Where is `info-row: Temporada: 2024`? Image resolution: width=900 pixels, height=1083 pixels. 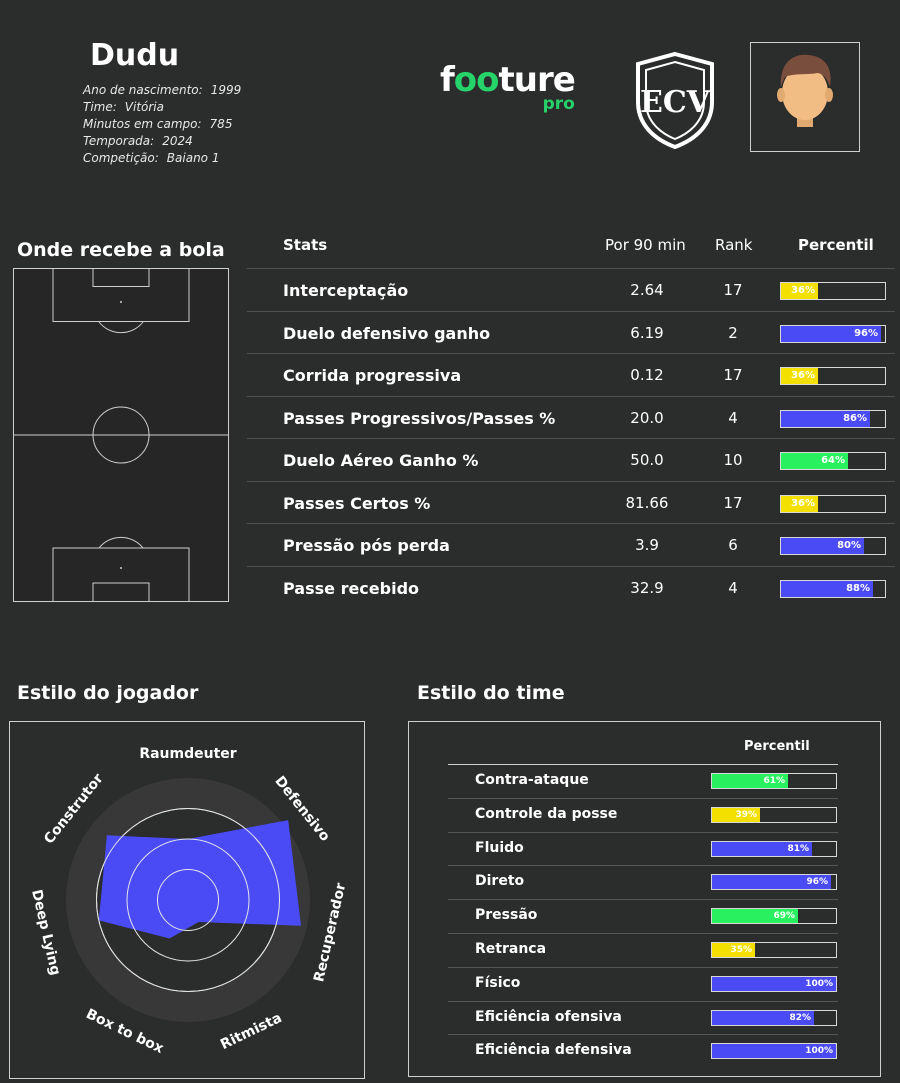 info-row: Temporada: 2024 is located at coordinates (138, 141).